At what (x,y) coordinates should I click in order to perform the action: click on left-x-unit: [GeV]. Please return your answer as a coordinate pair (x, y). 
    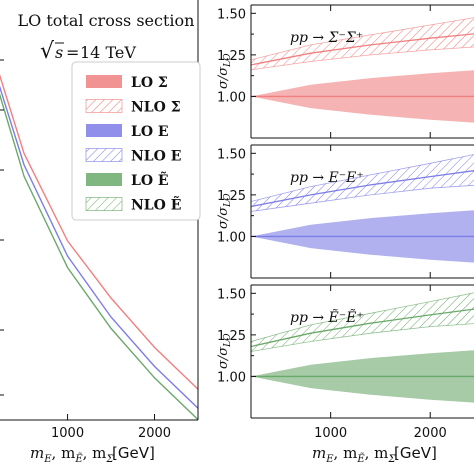
    Looking at the image, I should click on (133, 453).